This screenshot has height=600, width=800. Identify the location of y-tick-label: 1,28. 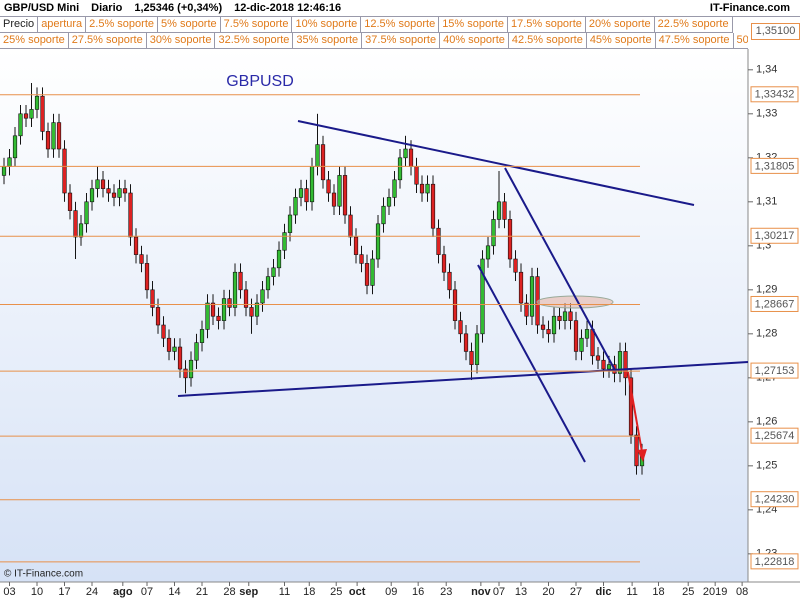
(766, 334).